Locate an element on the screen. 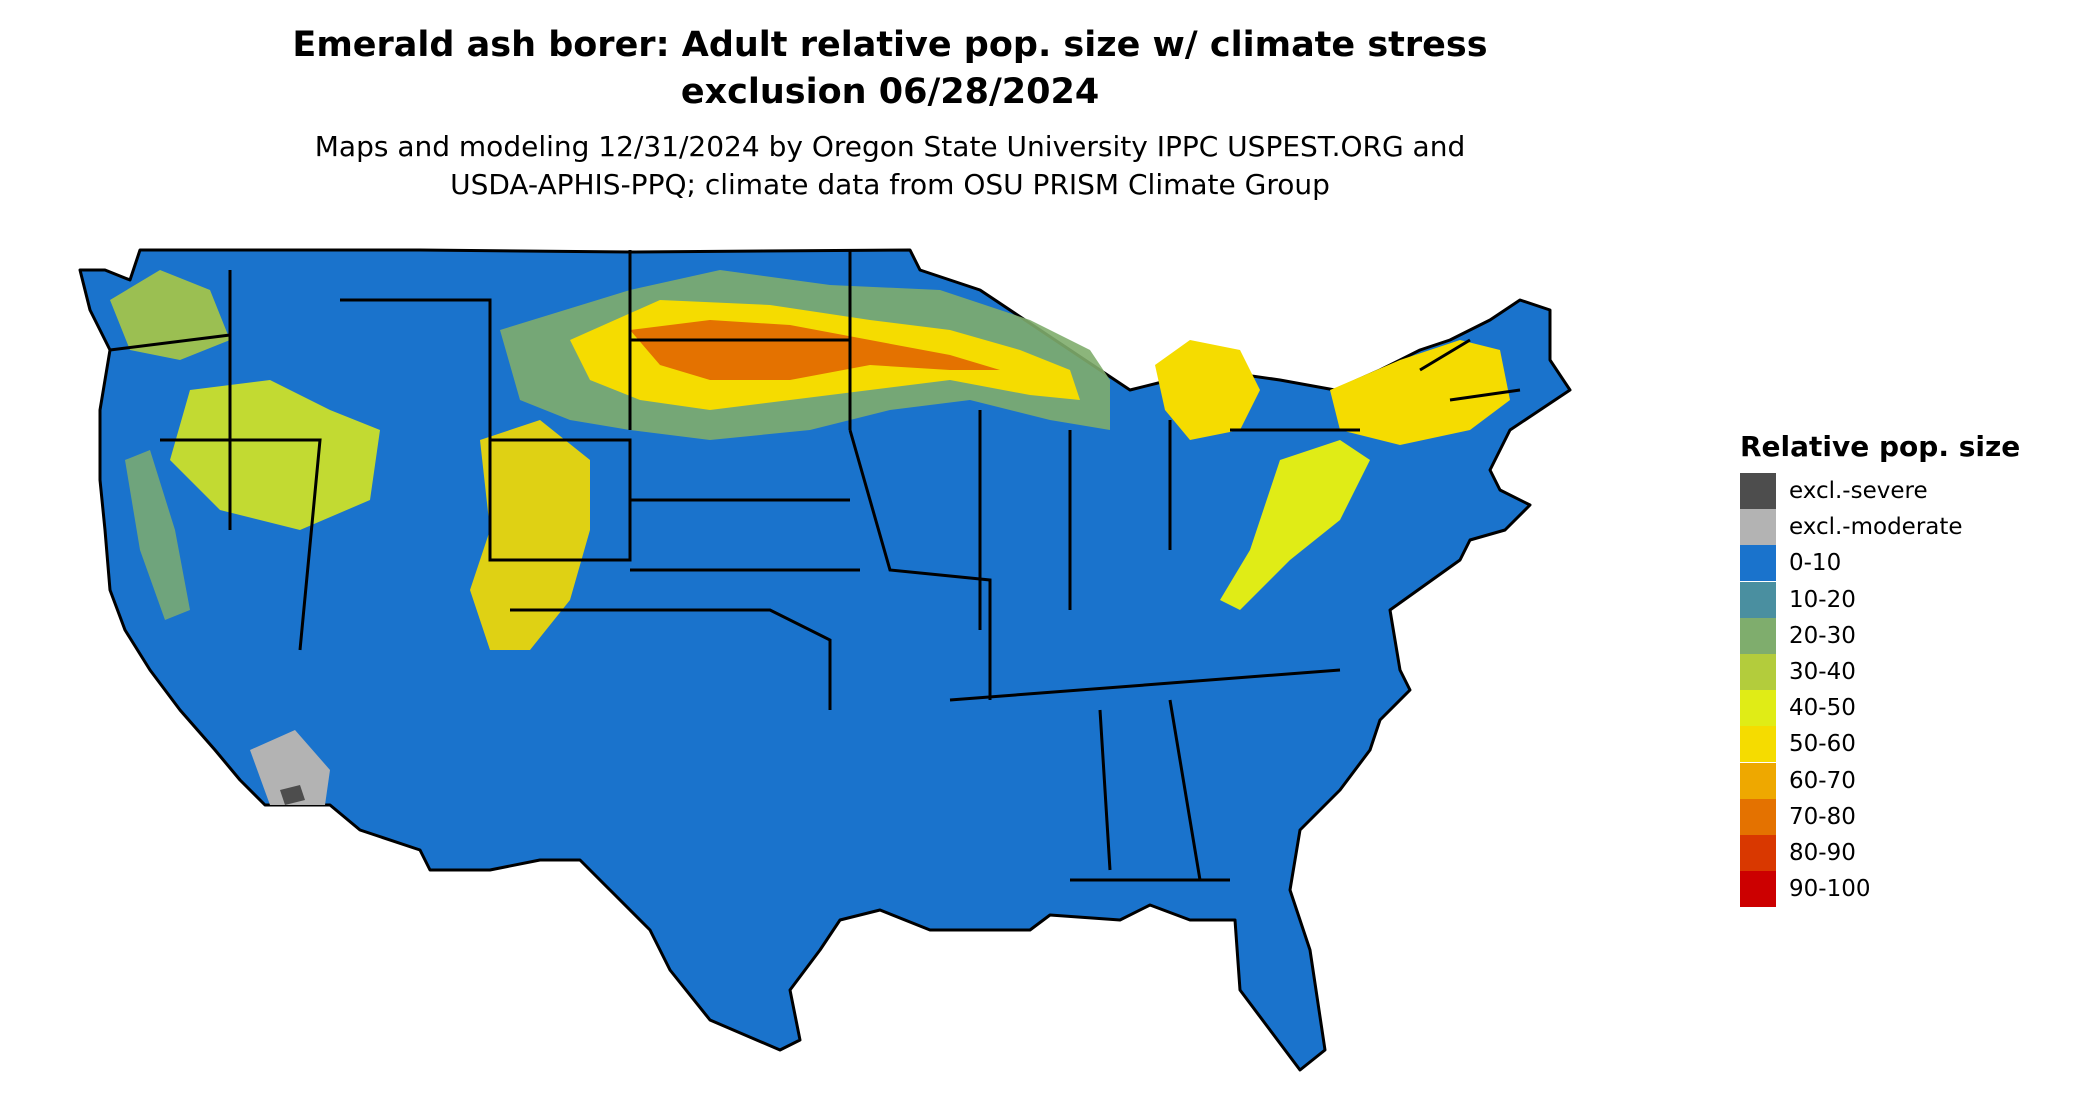 This screenshot has height=1116, width=2100. state-line-oh-pa is located at coordinates (1264, 485).